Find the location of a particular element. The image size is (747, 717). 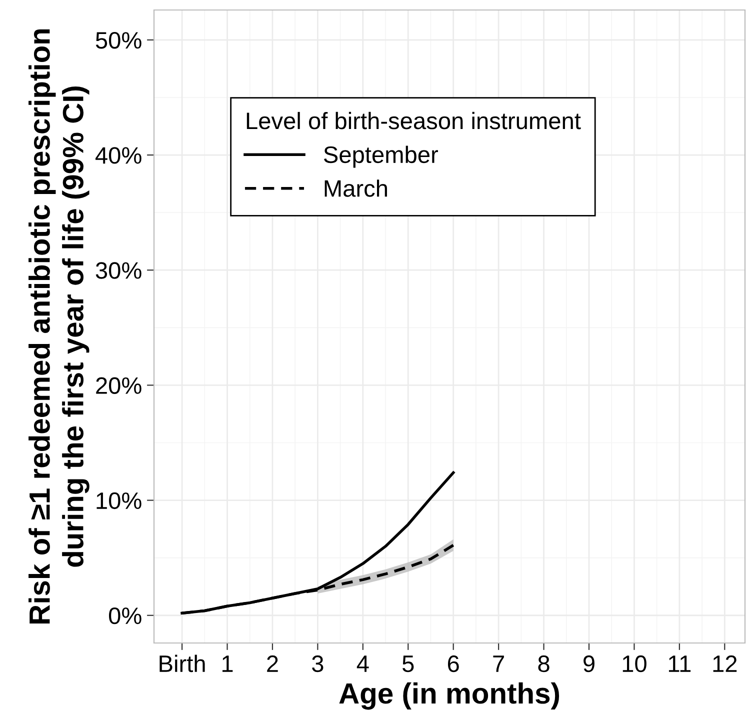

y-tick-label: 30% is located at coordinates (119, 270).